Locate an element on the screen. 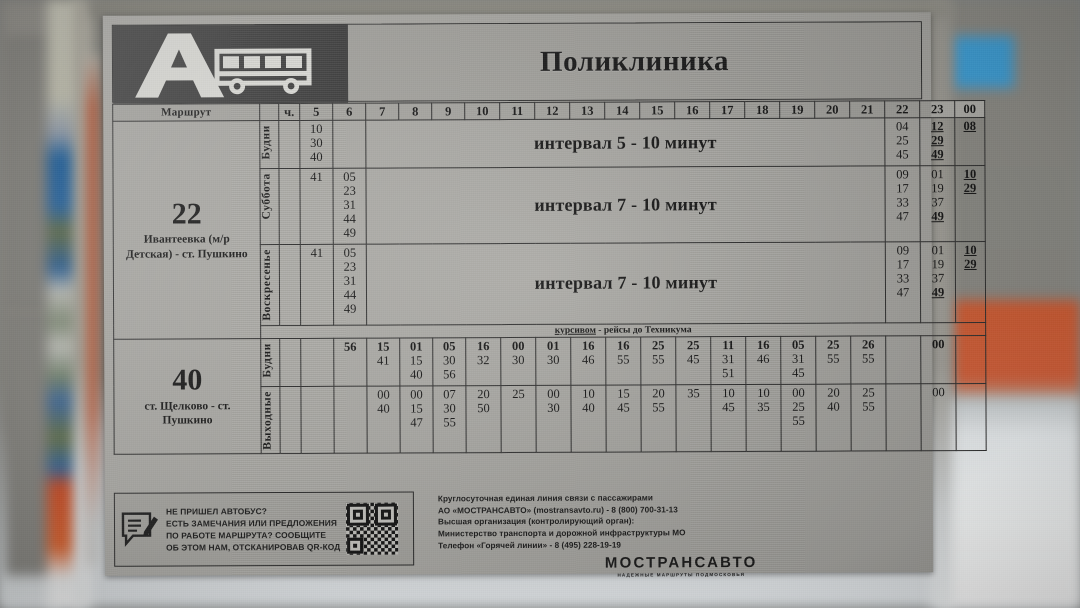  feedback-pencil-icon is located at coordinates (139, 529).